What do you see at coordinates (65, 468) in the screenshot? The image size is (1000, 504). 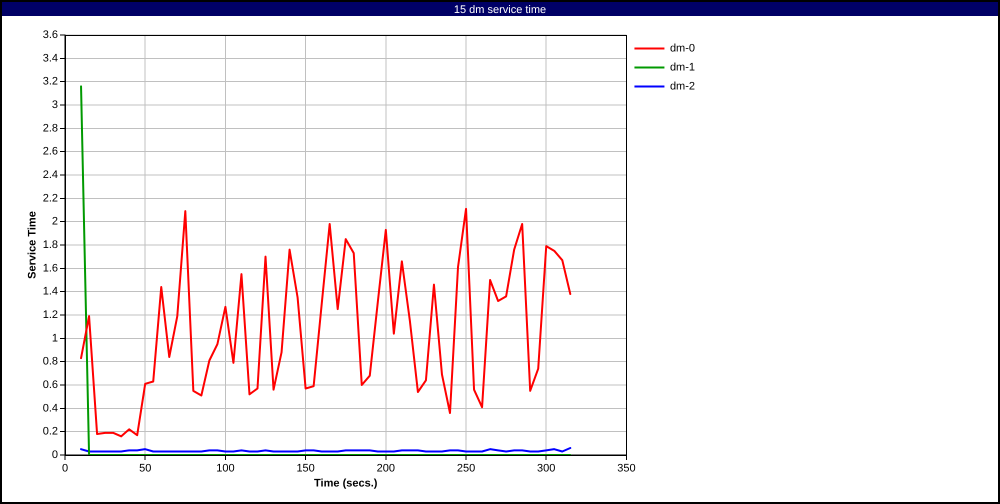 I see `x-tick-label: 0` at bounding box center [65, 468].